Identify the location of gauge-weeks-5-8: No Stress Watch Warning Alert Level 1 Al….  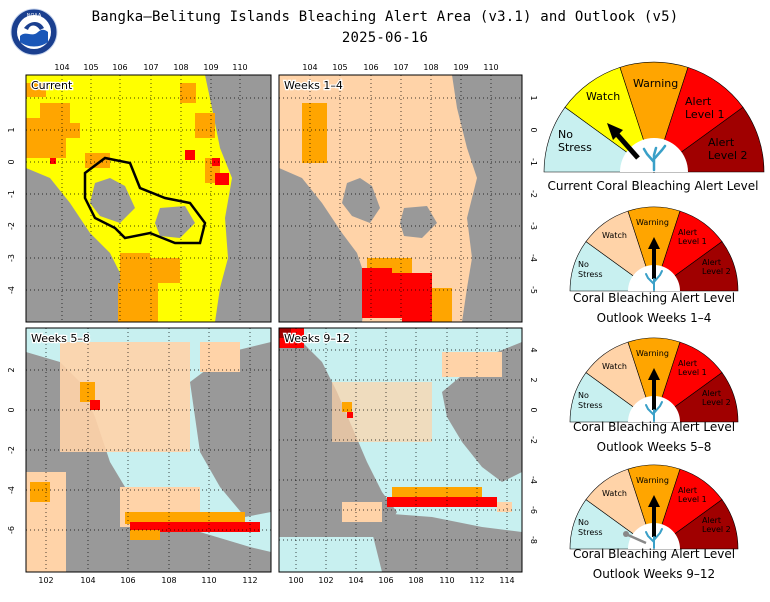
(654, 398).